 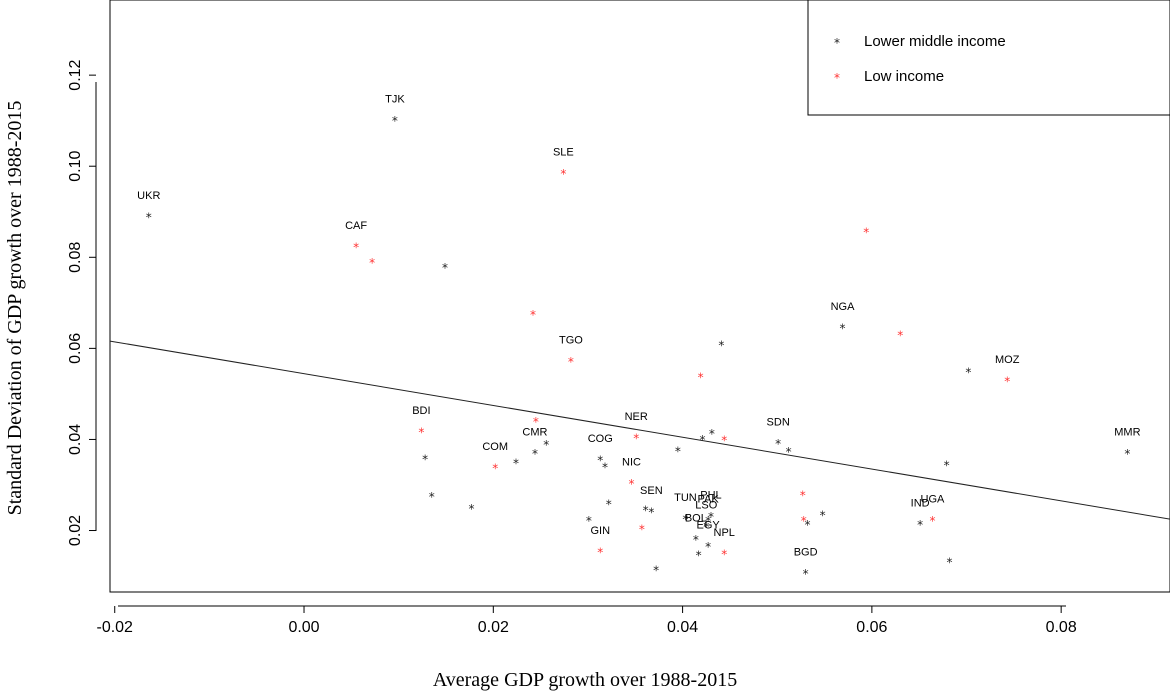 I want to click on point-label: NGA, so click(x=843, y=307).